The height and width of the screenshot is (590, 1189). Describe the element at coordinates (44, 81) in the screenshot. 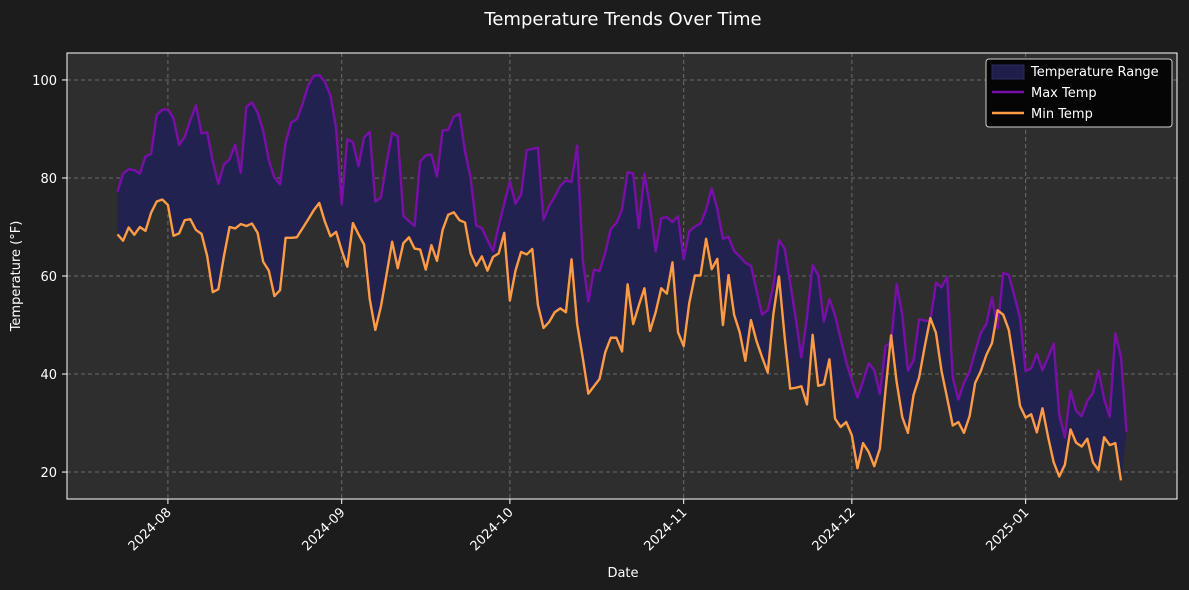

I see `y-tick-label: 100` at that location.